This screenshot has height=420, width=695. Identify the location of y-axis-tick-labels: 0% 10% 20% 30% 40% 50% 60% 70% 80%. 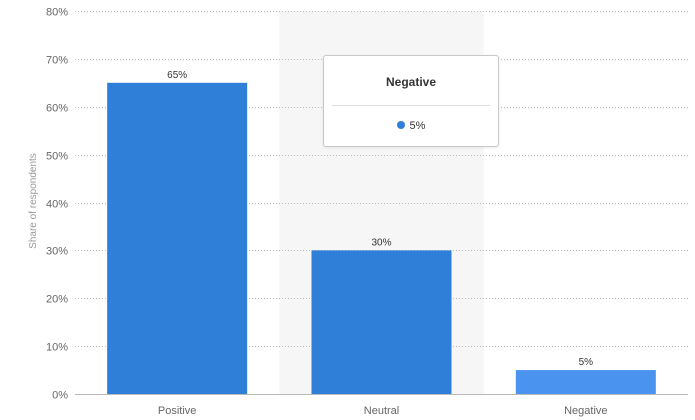
(57, 204).